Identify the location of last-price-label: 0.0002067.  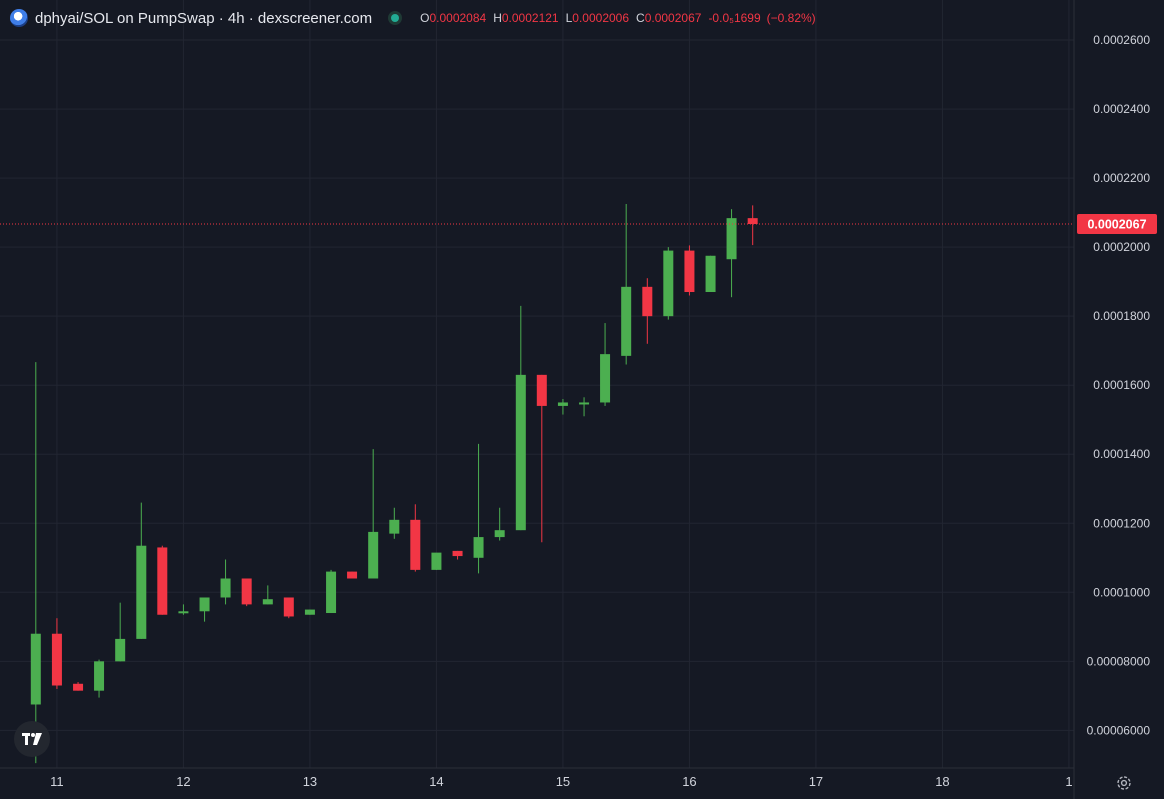
(1117, 224).